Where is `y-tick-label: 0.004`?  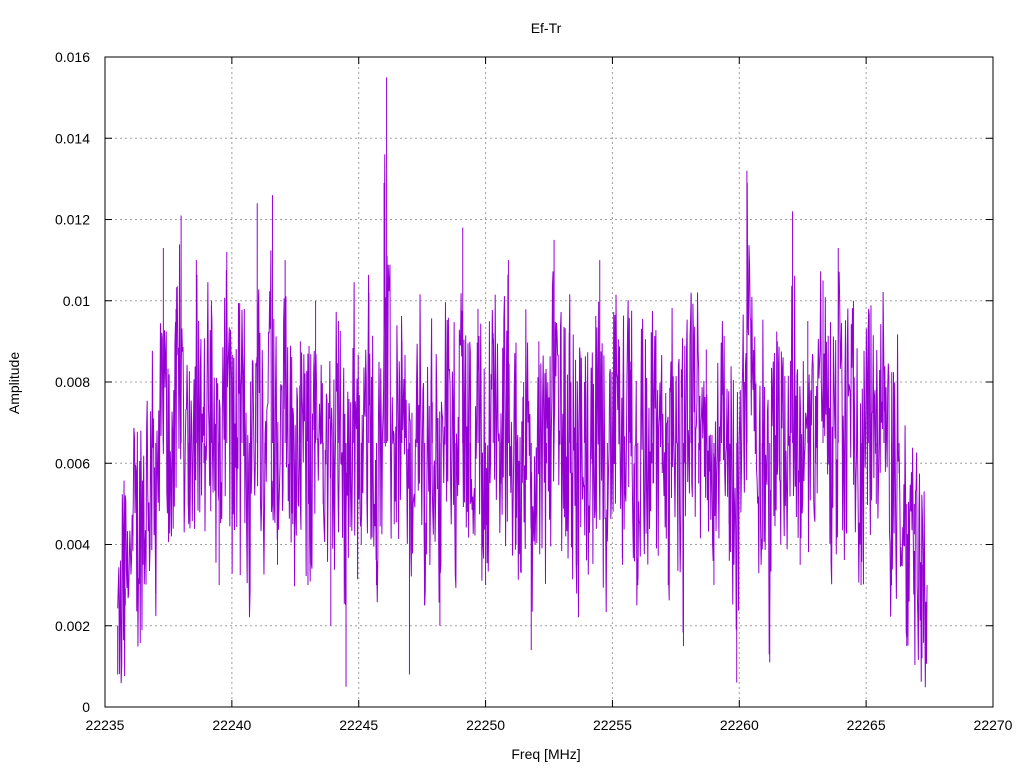 y-tick-label: 0.004 is located at coordinates (72, 545).